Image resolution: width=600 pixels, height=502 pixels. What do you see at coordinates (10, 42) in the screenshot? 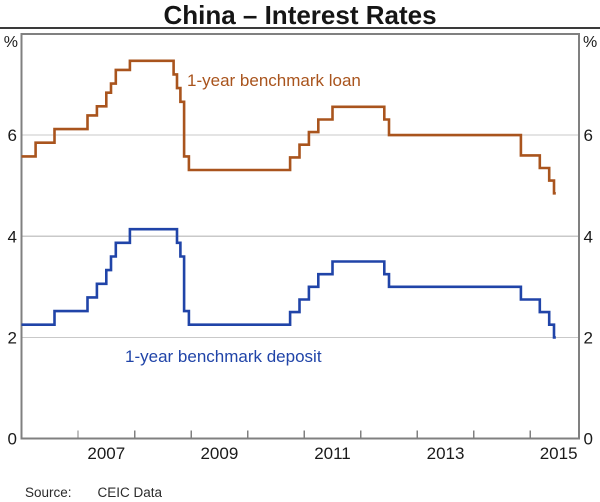
I see `y-axis-unit-left: %` at bounding box center [10, 42].